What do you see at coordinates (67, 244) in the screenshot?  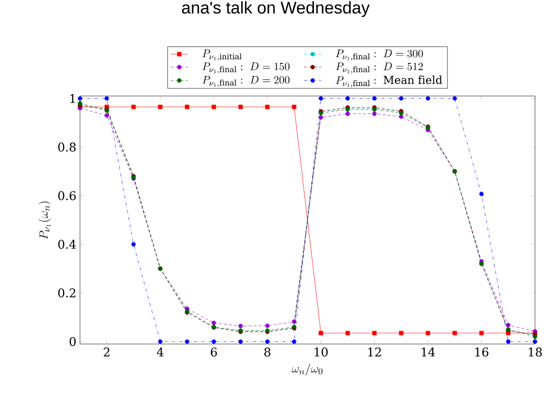 I see `y-tick-label: 0.4` at bounding box center [67, 244].